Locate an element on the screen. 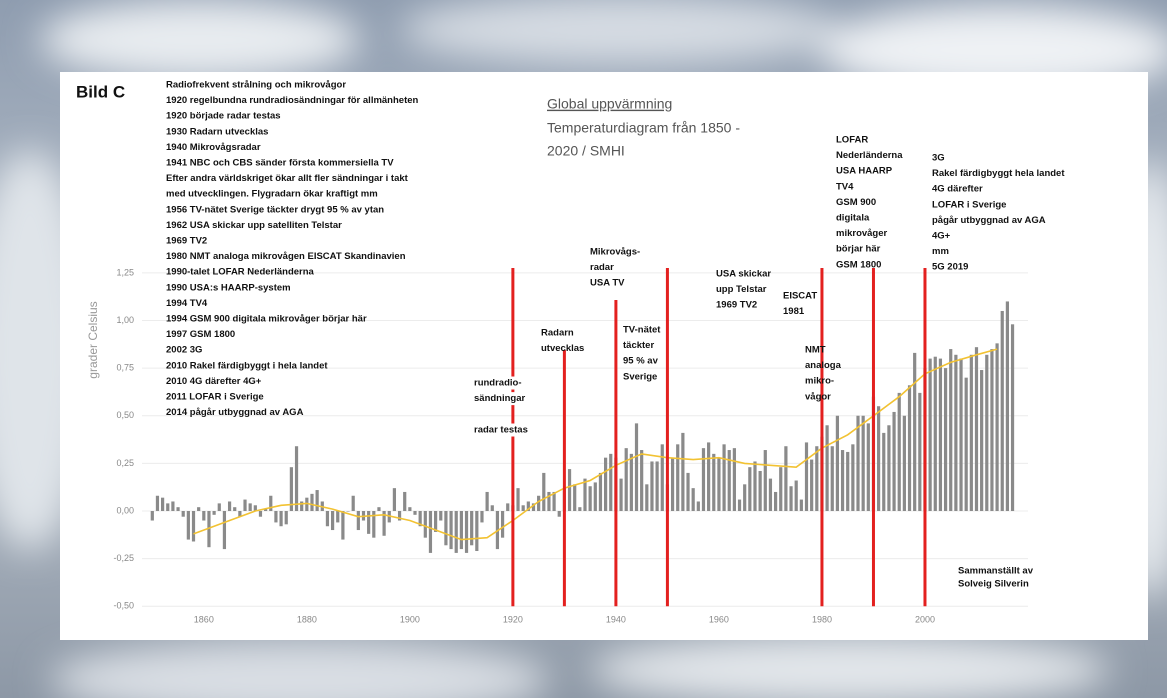 This screenshot has width=1167, height=698. x-tick-label: 1880 is located at coordinates (307, 620).